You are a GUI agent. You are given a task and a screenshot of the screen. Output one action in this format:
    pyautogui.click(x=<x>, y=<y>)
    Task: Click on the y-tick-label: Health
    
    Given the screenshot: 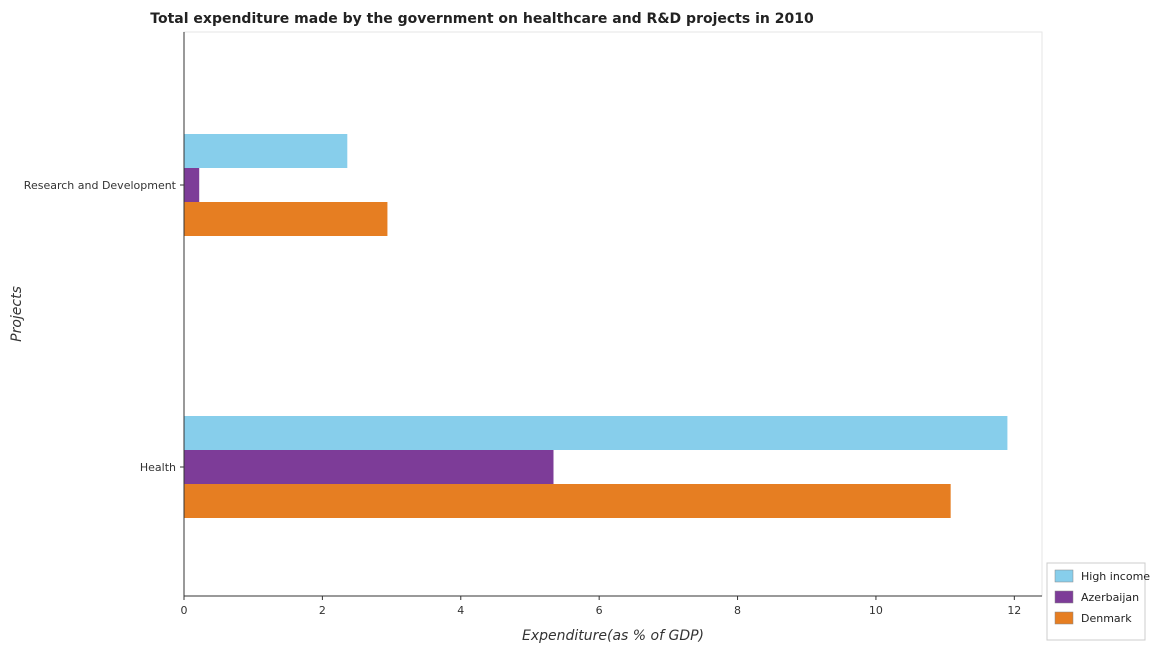 What is the action you would take?
    pyautogui.click(x=158, y=467)
    